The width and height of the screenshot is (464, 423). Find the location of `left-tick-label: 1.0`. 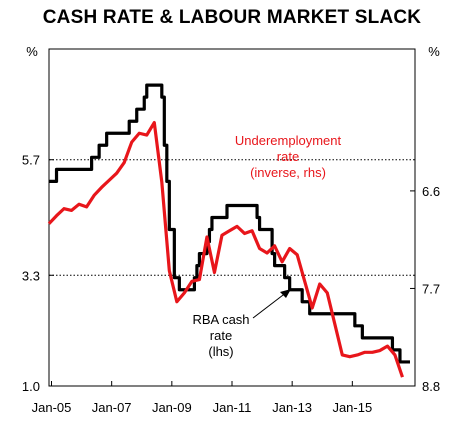

left-tick-label: 1.0 is located at coordinates (31, 386).